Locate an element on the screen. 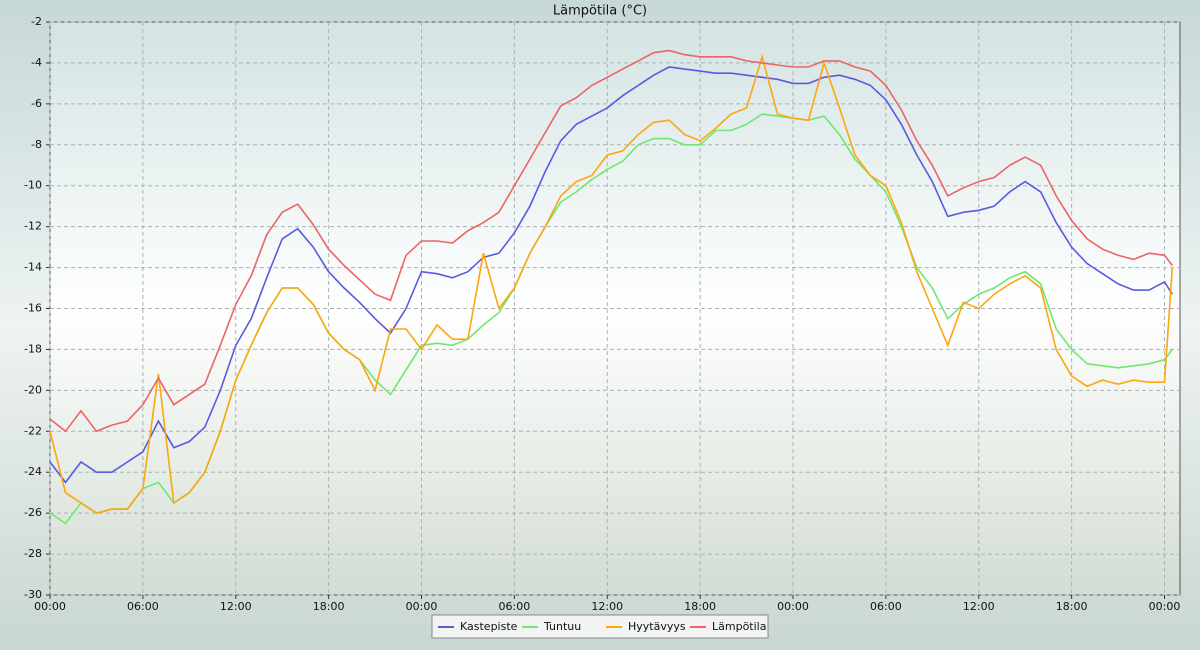 This screenshot has width=1200, height=650. legend-label: Lämpötila is located at coordinates (739, 626).